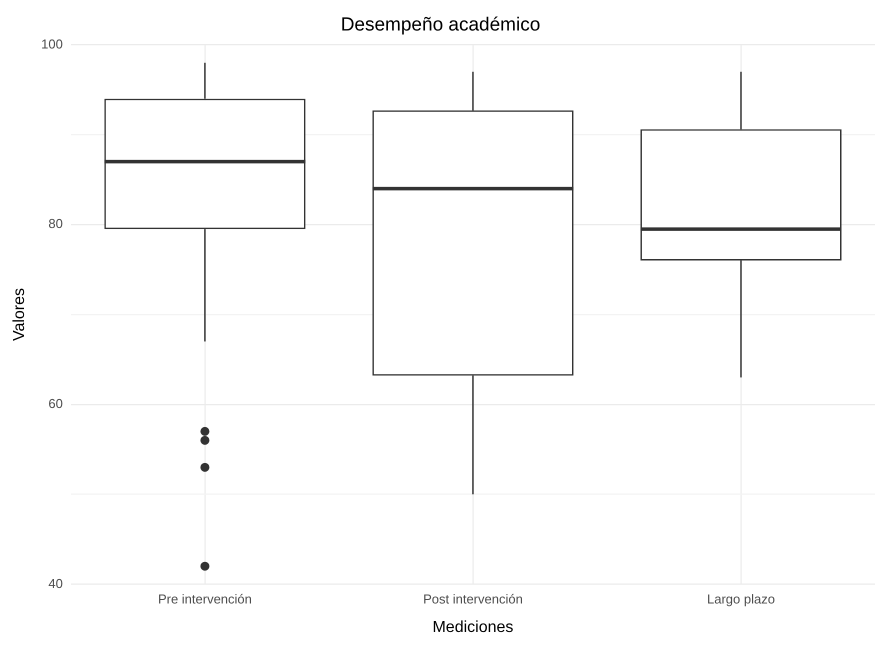 This screenshot has height=645, width=895. What do you see at coordinates (55, 403) in the screenshot?
I see `y-tick-label: 60` at bounding box center [55, 403].